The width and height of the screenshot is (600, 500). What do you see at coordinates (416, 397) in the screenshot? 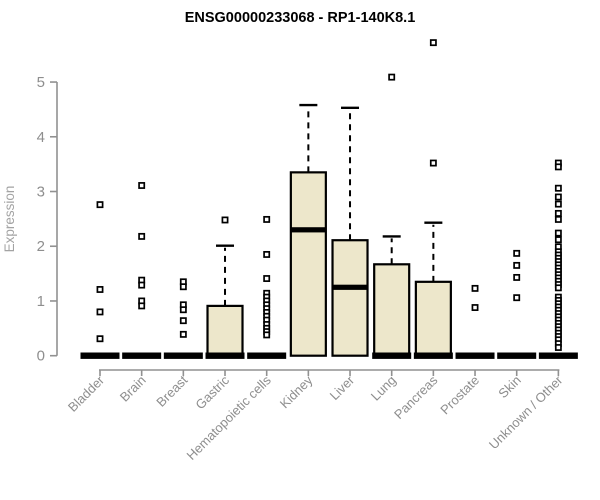
I see `x-tick-label-pancreas: Pancreas` at bounding box center [416, 397].